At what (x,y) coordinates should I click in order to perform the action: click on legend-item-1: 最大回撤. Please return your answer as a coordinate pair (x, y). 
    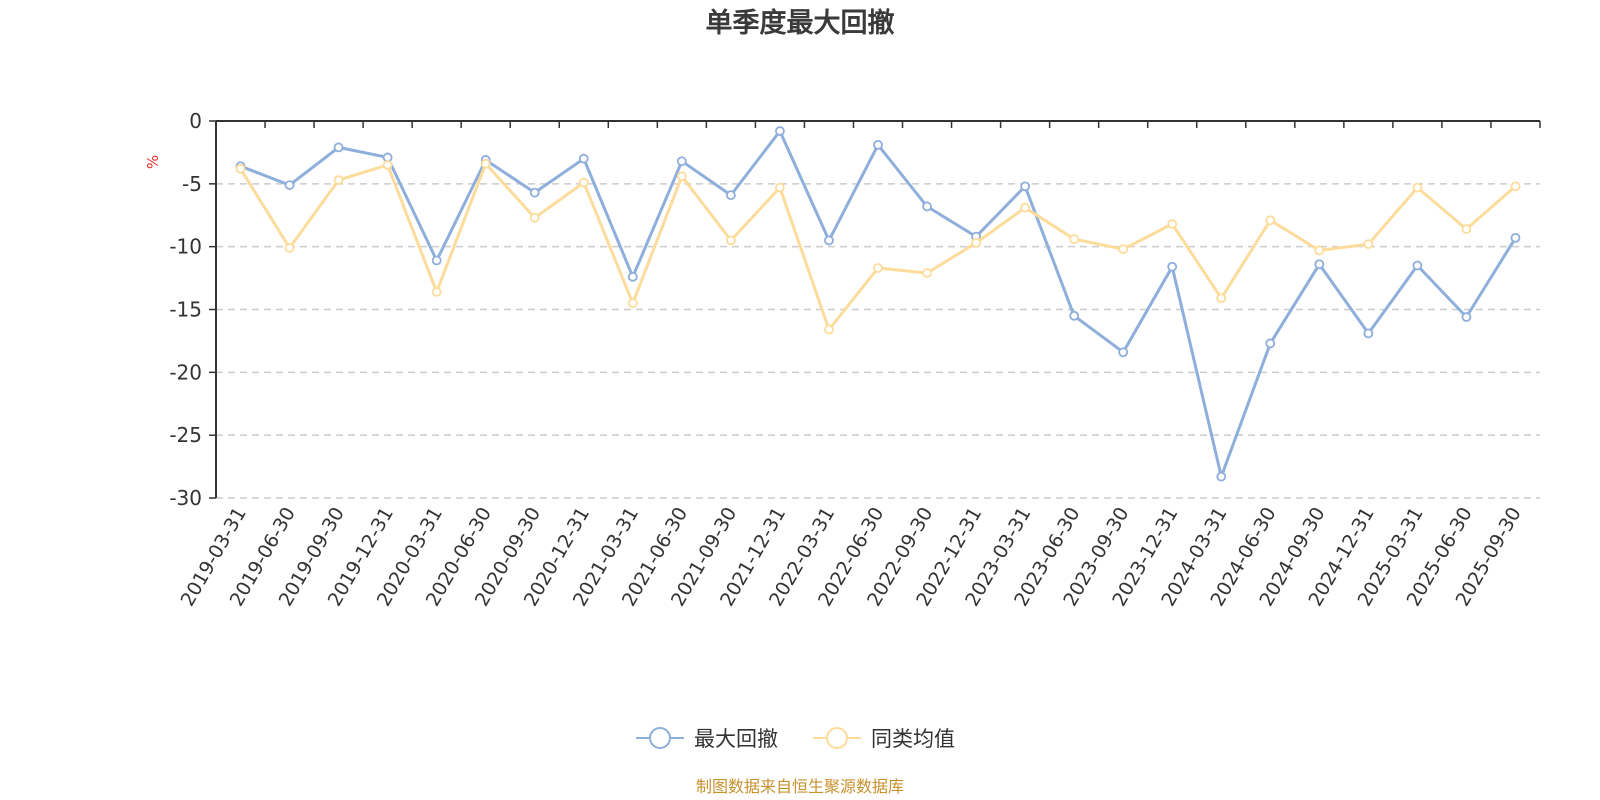
    Looking at the image, I should click on (707, 739).